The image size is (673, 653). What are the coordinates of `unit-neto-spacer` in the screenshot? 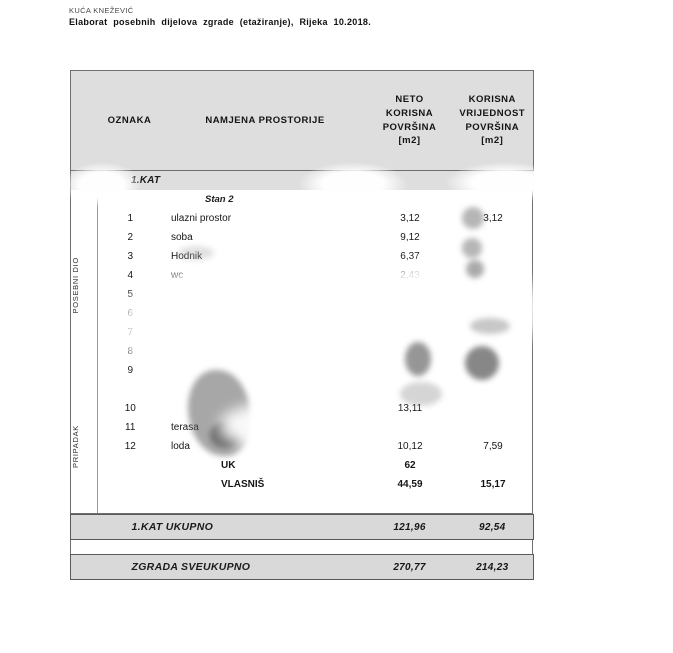 It's located at (410, 199).